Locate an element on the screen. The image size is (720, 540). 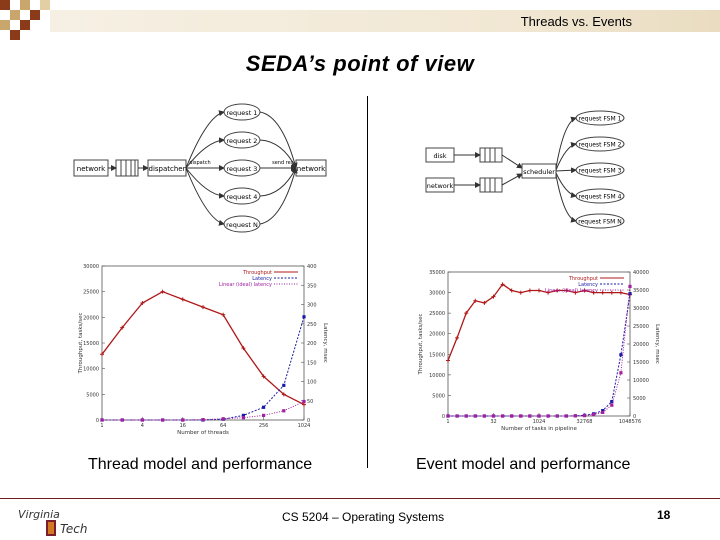
course-name: CS 5204 – Operating Systems is located at coordinates (363, 517).